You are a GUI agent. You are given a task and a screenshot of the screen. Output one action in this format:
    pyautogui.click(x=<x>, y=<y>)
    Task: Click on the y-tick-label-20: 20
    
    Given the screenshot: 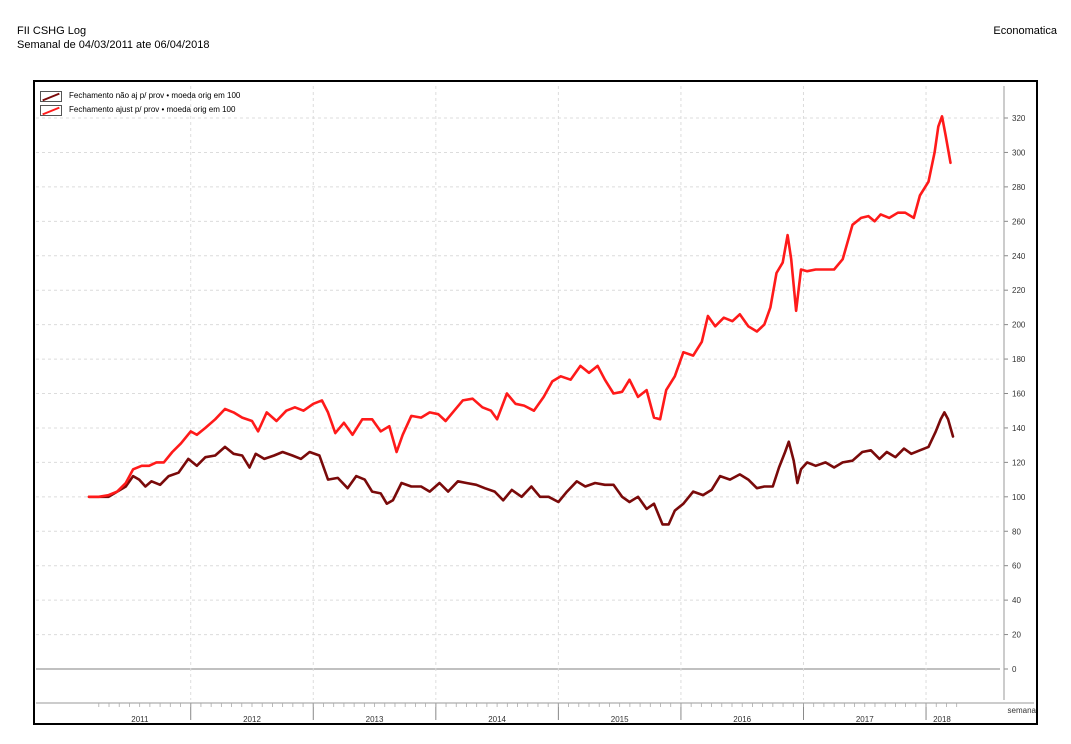 What is the action you would take?
    pyautogui.click(x=1016, y=635)
    